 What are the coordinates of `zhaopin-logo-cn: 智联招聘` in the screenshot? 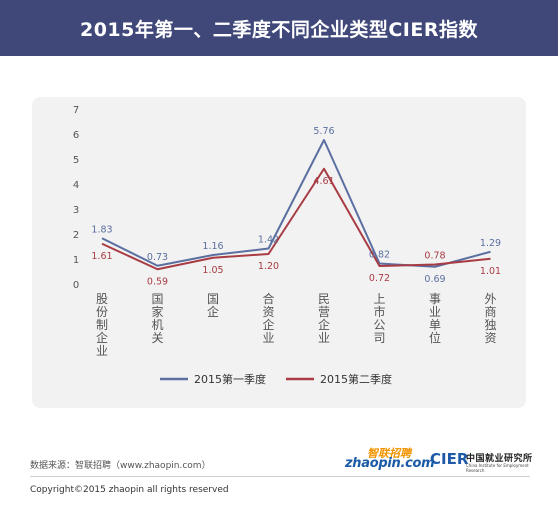 It's located at (389, 453).